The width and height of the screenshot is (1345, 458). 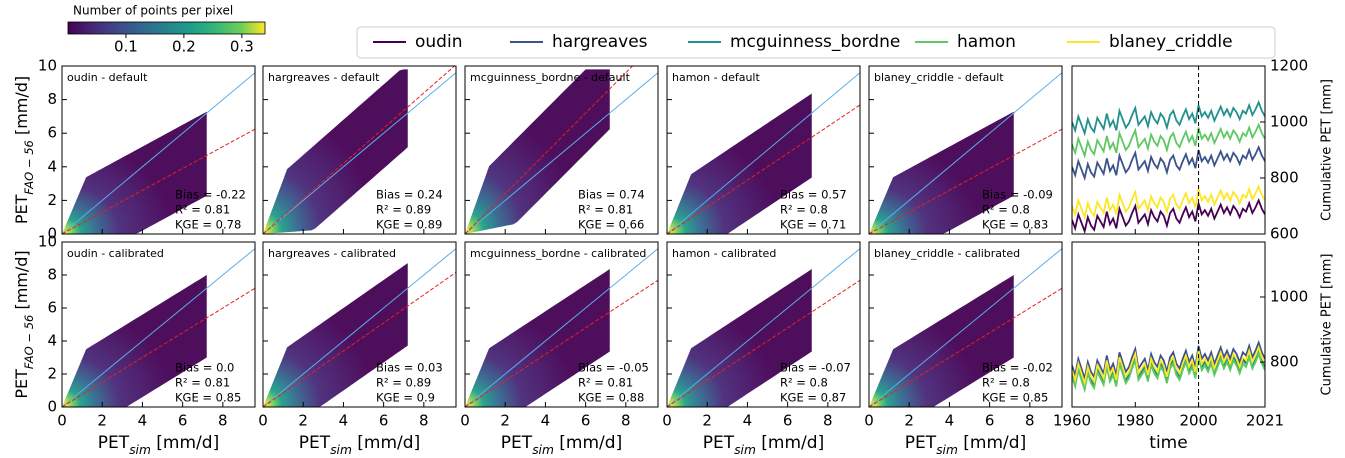 What do you see at coordinates (1168, 443) in the screenshot?
I see `x-axis-label: time` at bounding box center [1168, 443].